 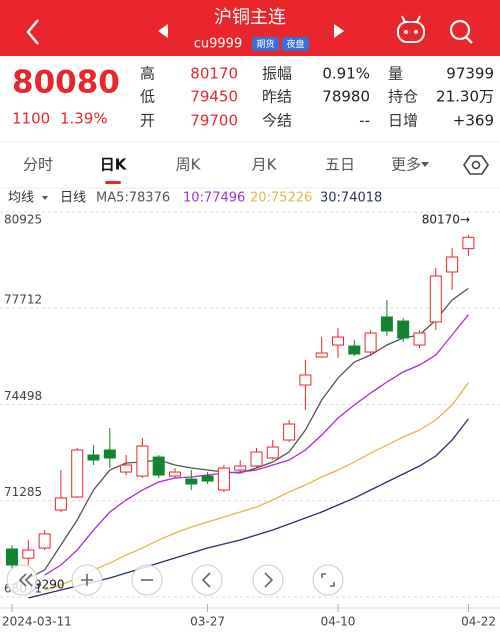 I want to click on tab: 周K, so click(x=189, y=165).